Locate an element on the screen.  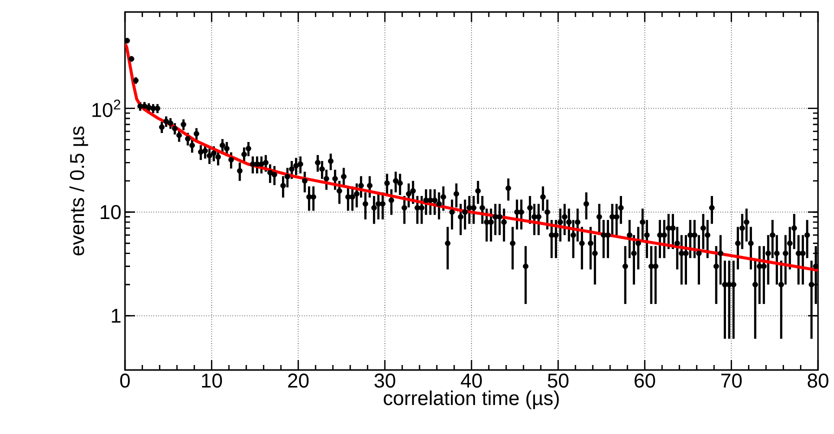
x-tick-label: 70 is located at coordinates (731, 381).